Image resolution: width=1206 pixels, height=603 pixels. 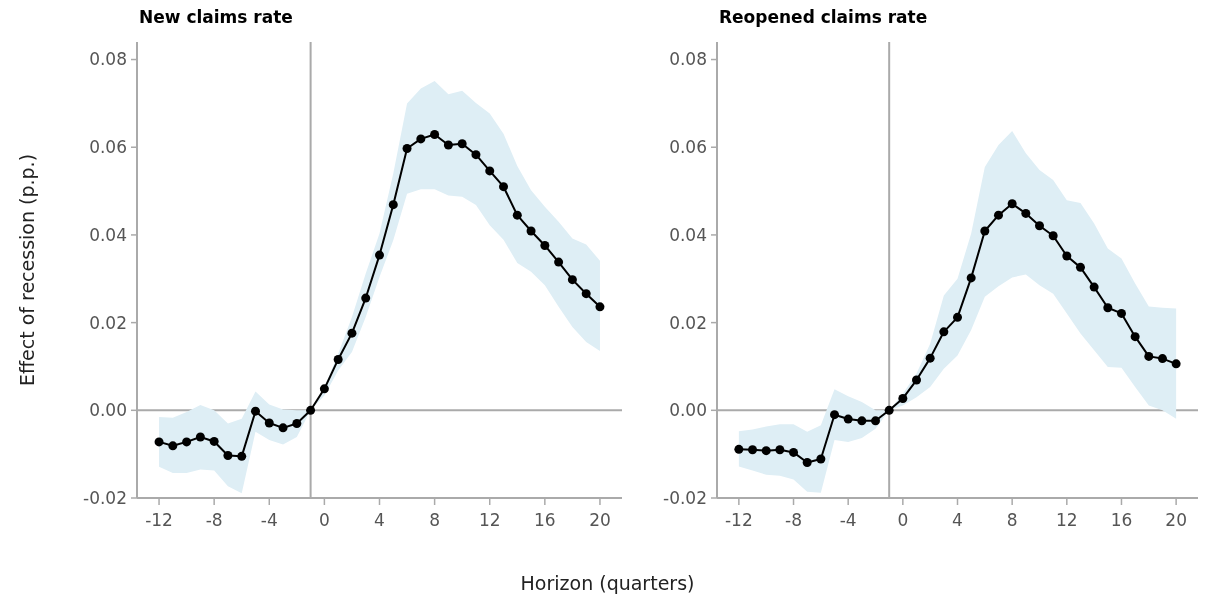 What do you see at coordinates (823, 17) in the screenshot?
I see `chart-title: Reopened claims rate` at bounding box center [823, 17].